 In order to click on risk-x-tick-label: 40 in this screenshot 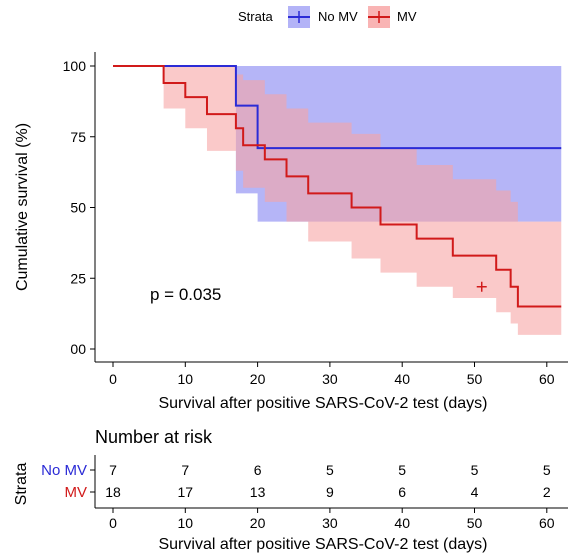, I will do `click(402, 523)`.